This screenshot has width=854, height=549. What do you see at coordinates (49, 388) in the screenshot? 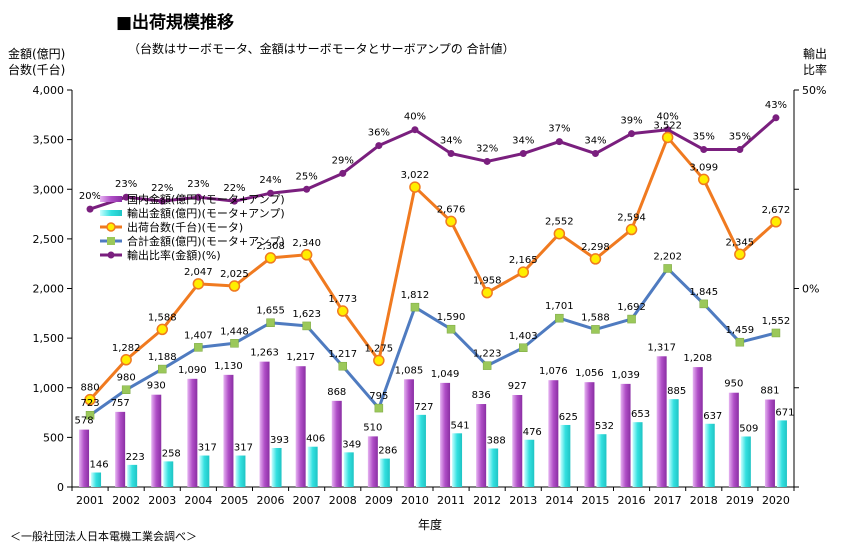
I see `y-tick-label: 1,000` at bounding box center [49, 388].